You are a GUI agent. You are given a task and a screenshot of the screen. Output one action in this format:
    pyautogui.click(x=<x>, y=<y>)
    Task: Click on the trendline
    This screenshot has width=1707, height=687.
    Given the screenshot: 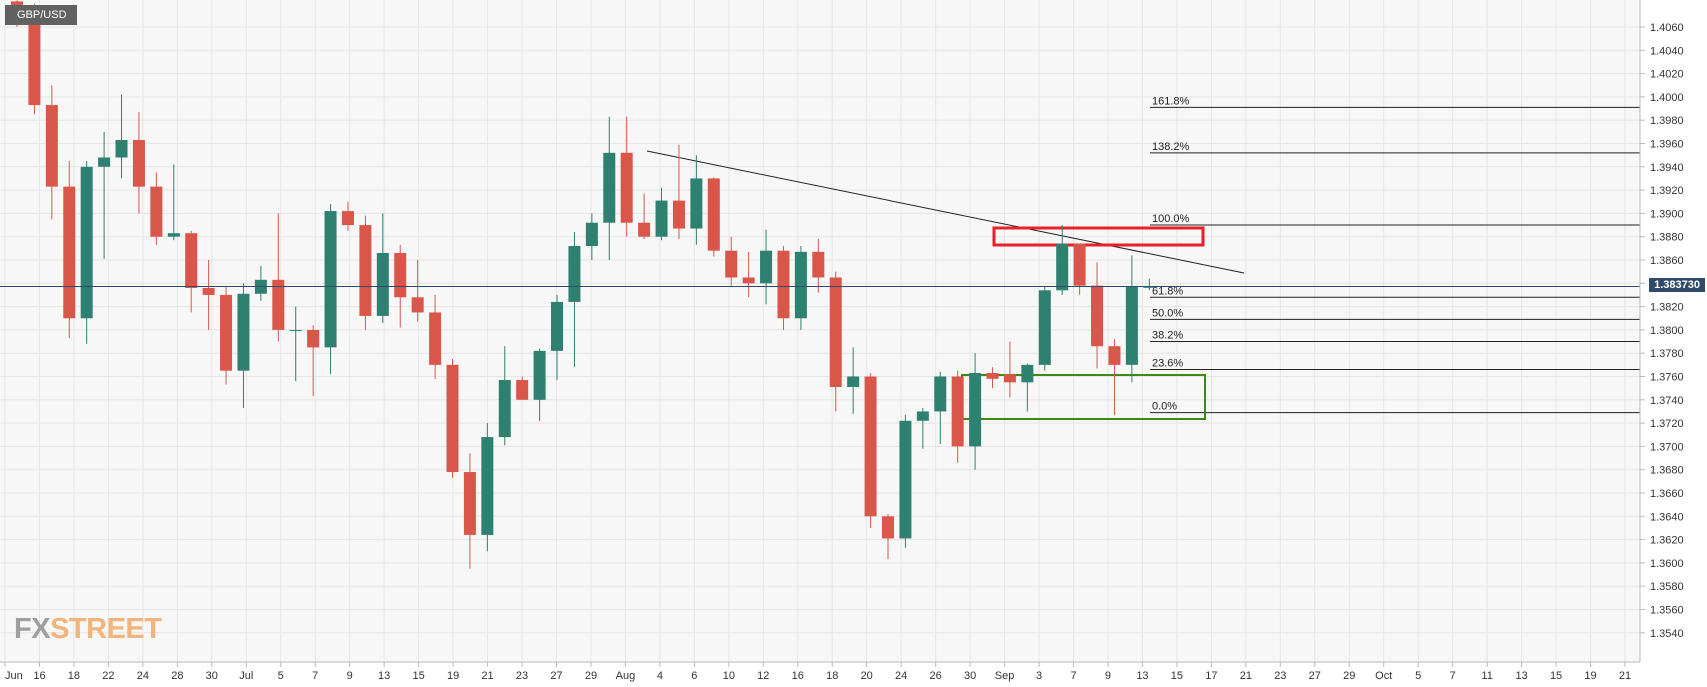 What is the action you would take?
    pyautogui.click(x=945, y=212)
    